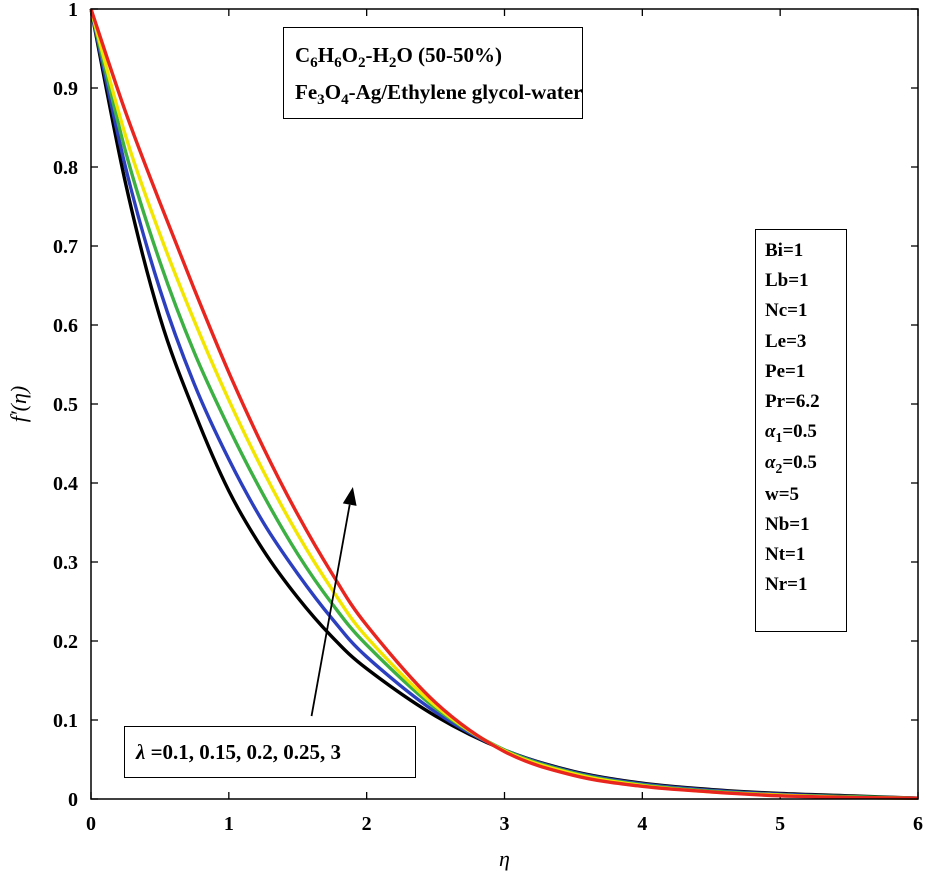  What do you see at coordinates (338, 62) in the screenshot?
I see `sub-h: 6` at bounding box center [338, 62].